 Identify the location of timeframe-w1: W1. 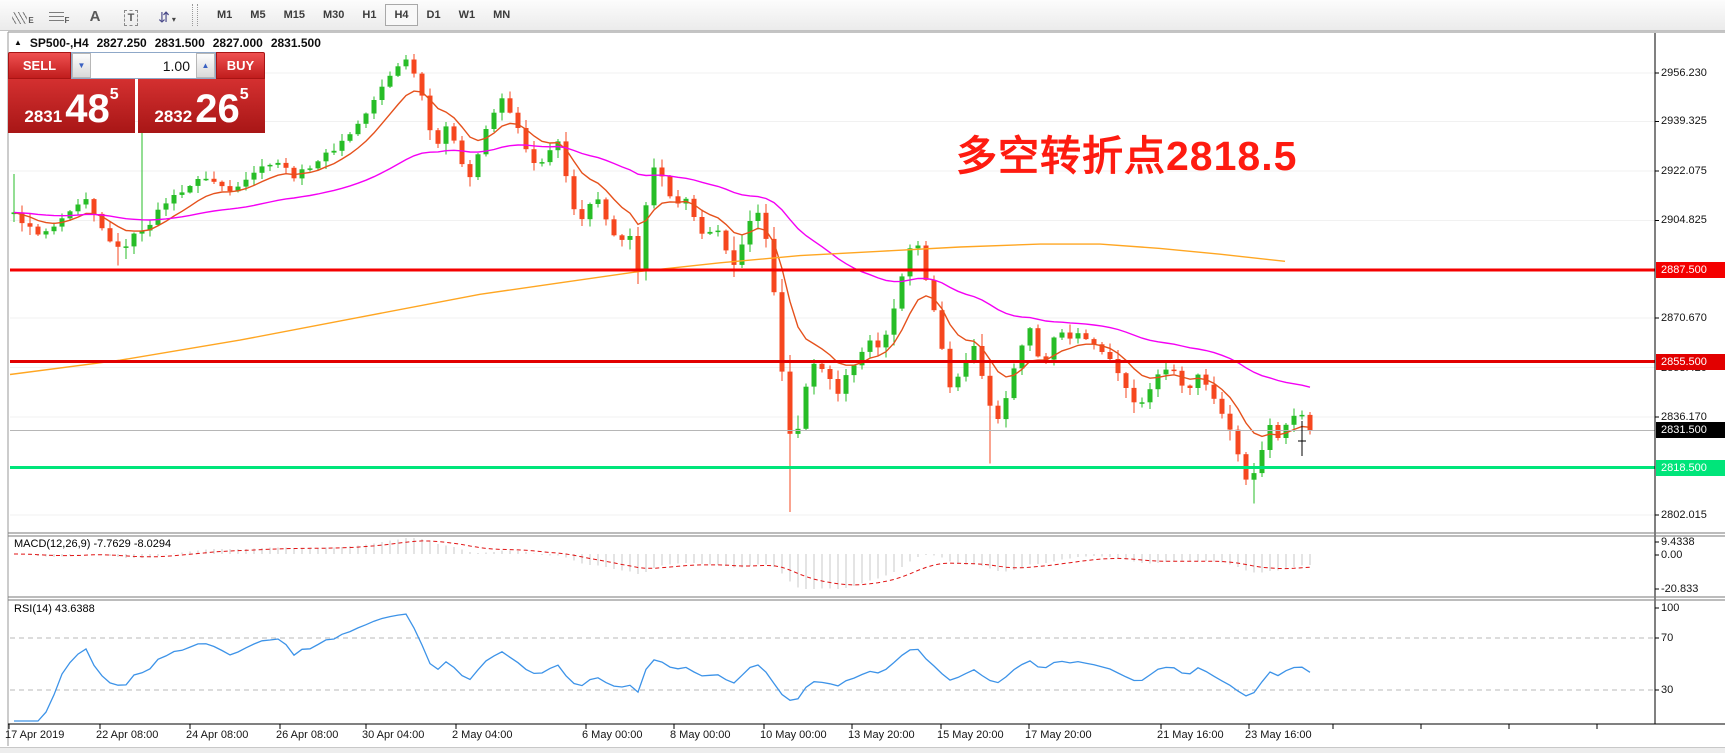
(467, 15).